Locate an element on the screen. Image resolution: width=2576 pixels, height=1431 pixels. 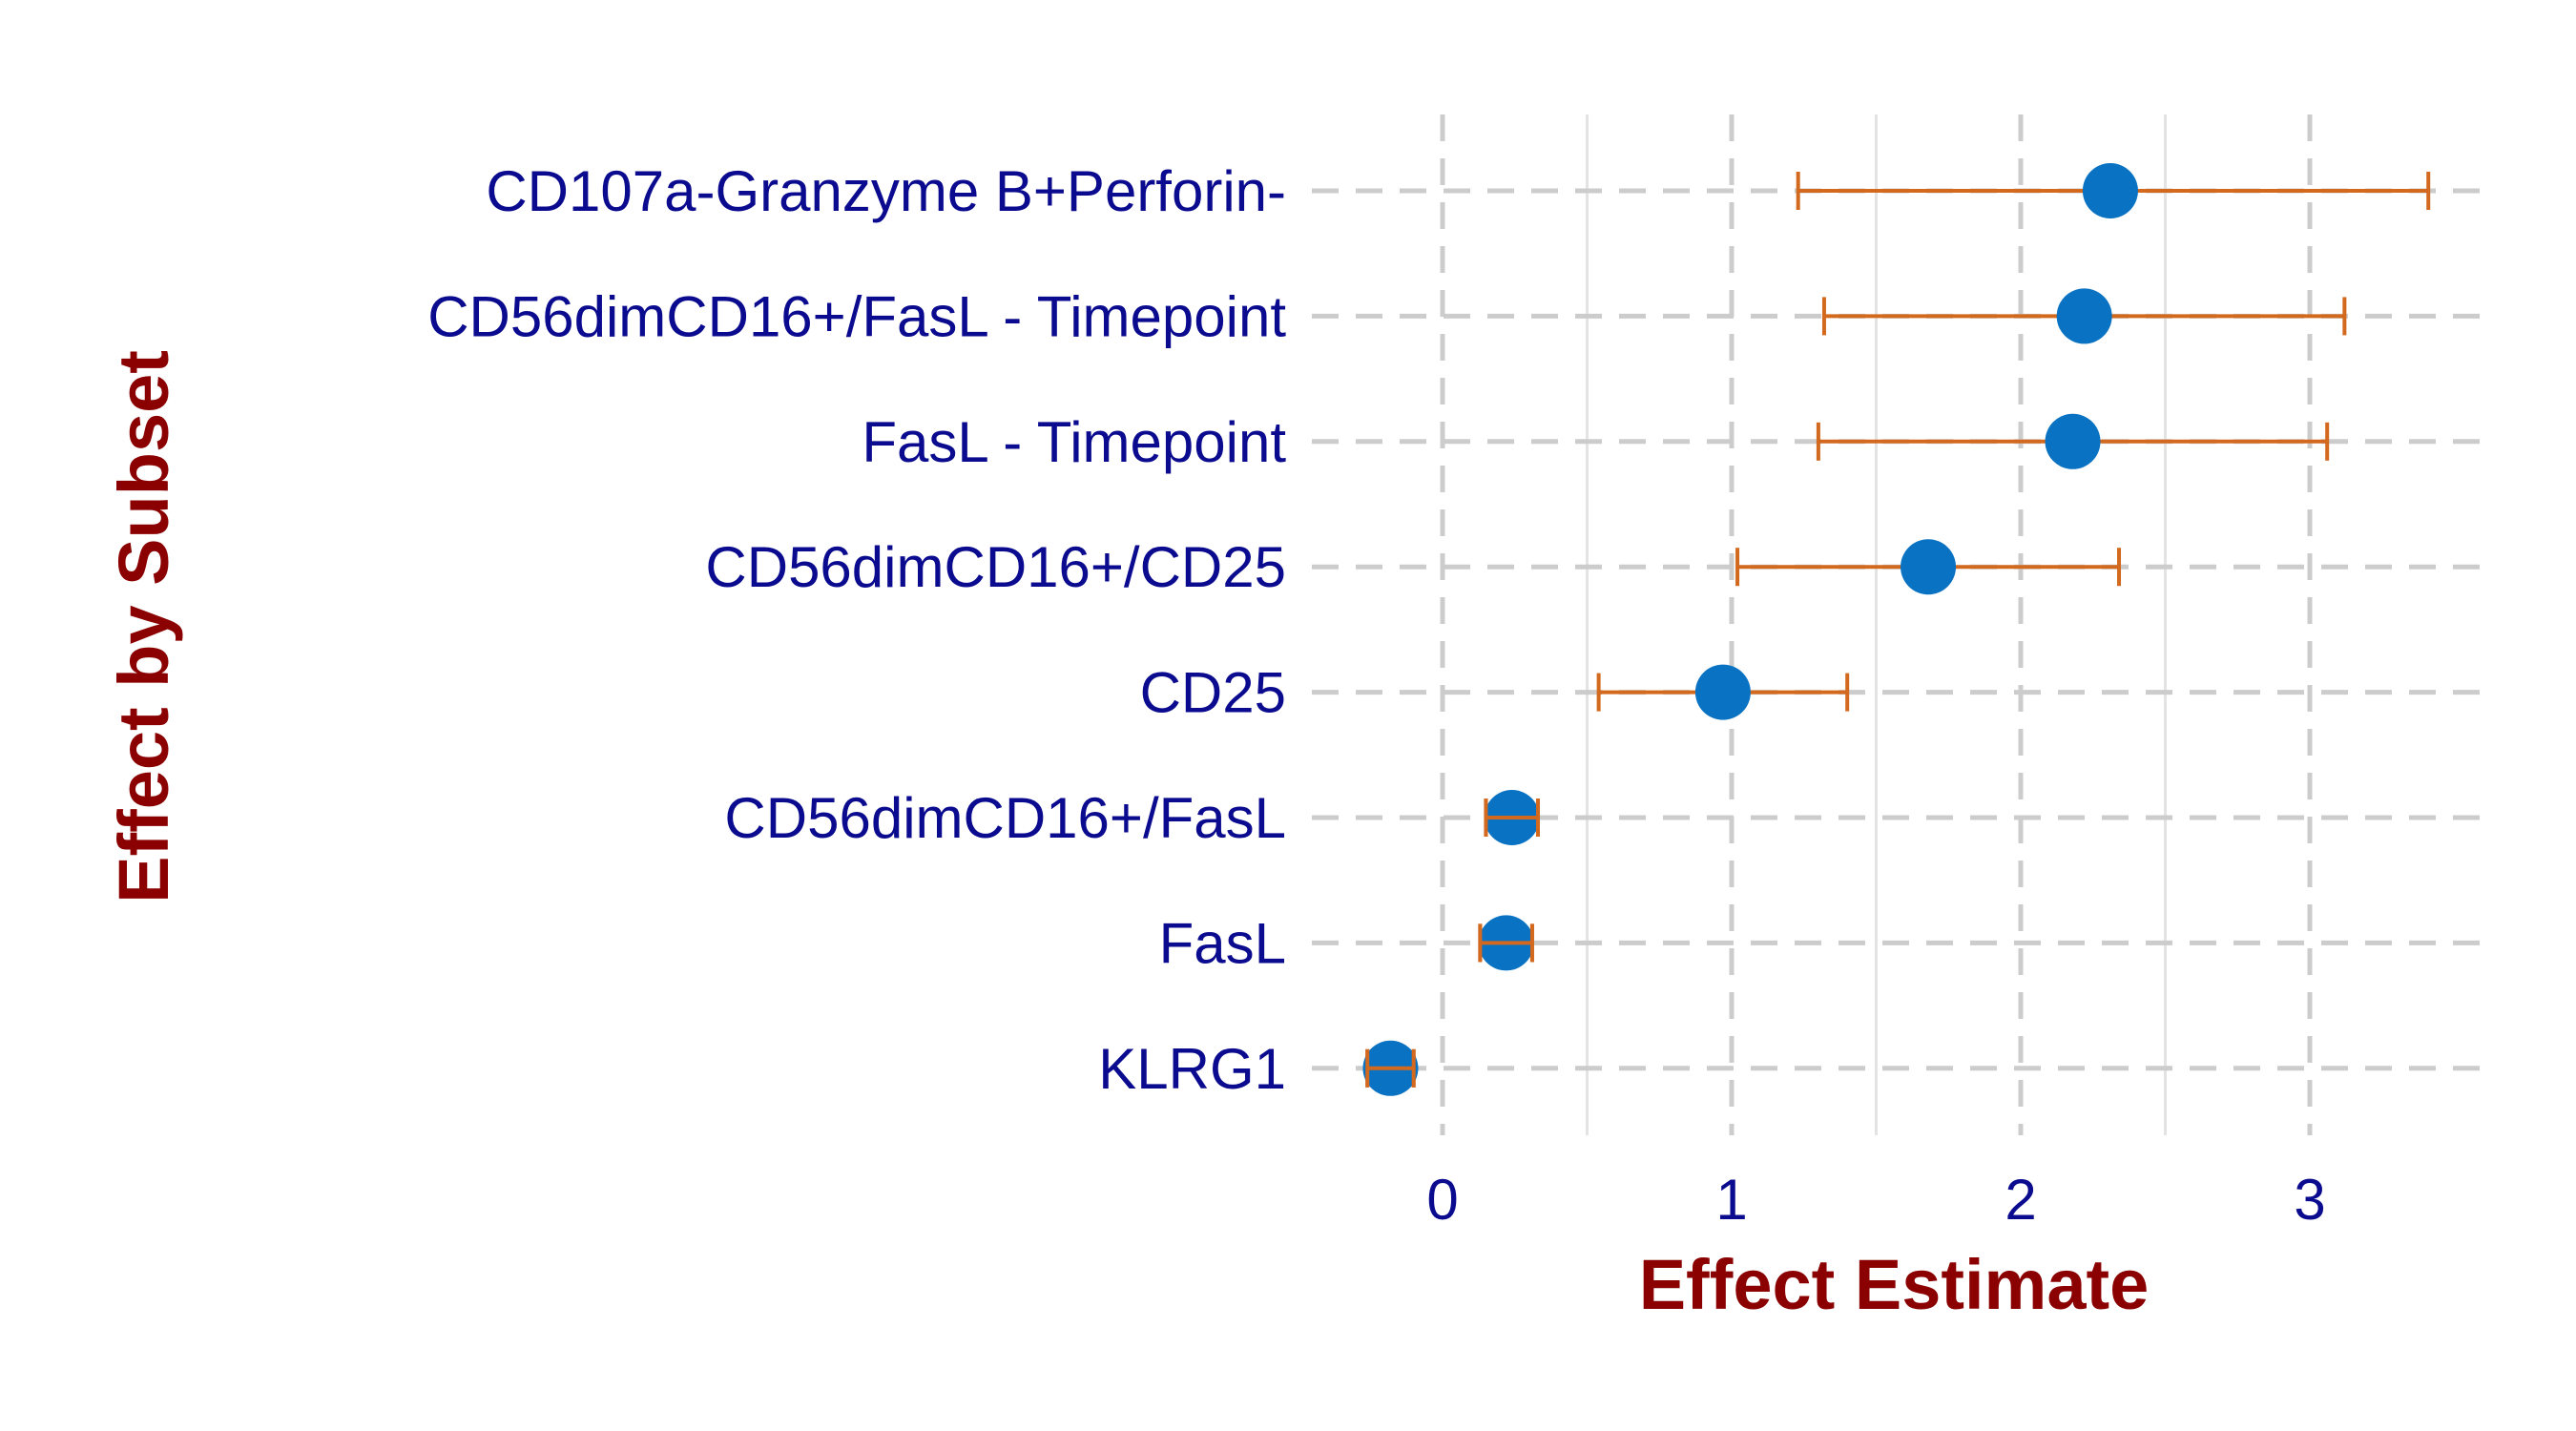
x-tick-label: 2 is located at coordinates (2020, 1200).